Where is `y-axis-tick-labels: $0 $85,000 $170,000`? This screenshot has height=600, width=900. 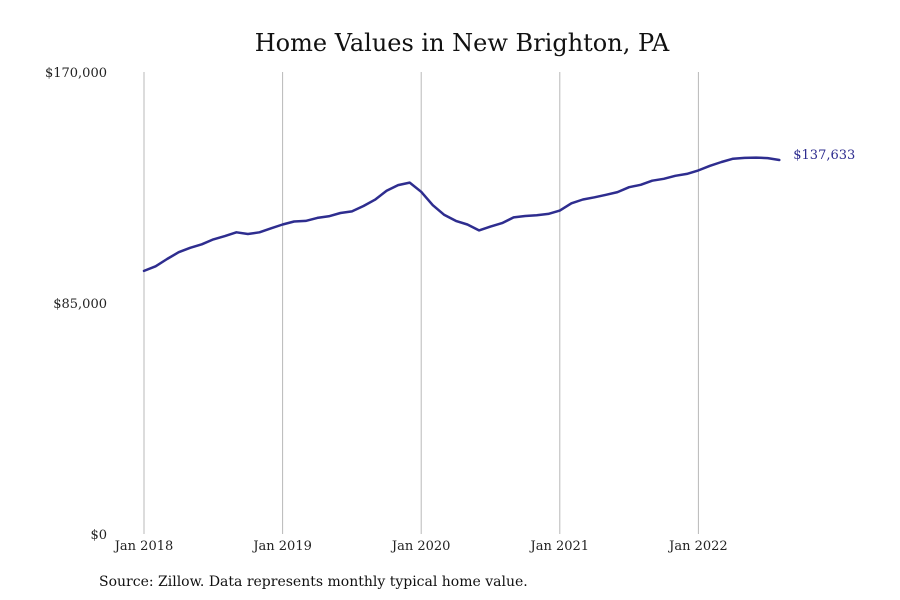 y-axis-tick-labels: $0 $85,000 $170,000 is located at coordinates (76, 304).